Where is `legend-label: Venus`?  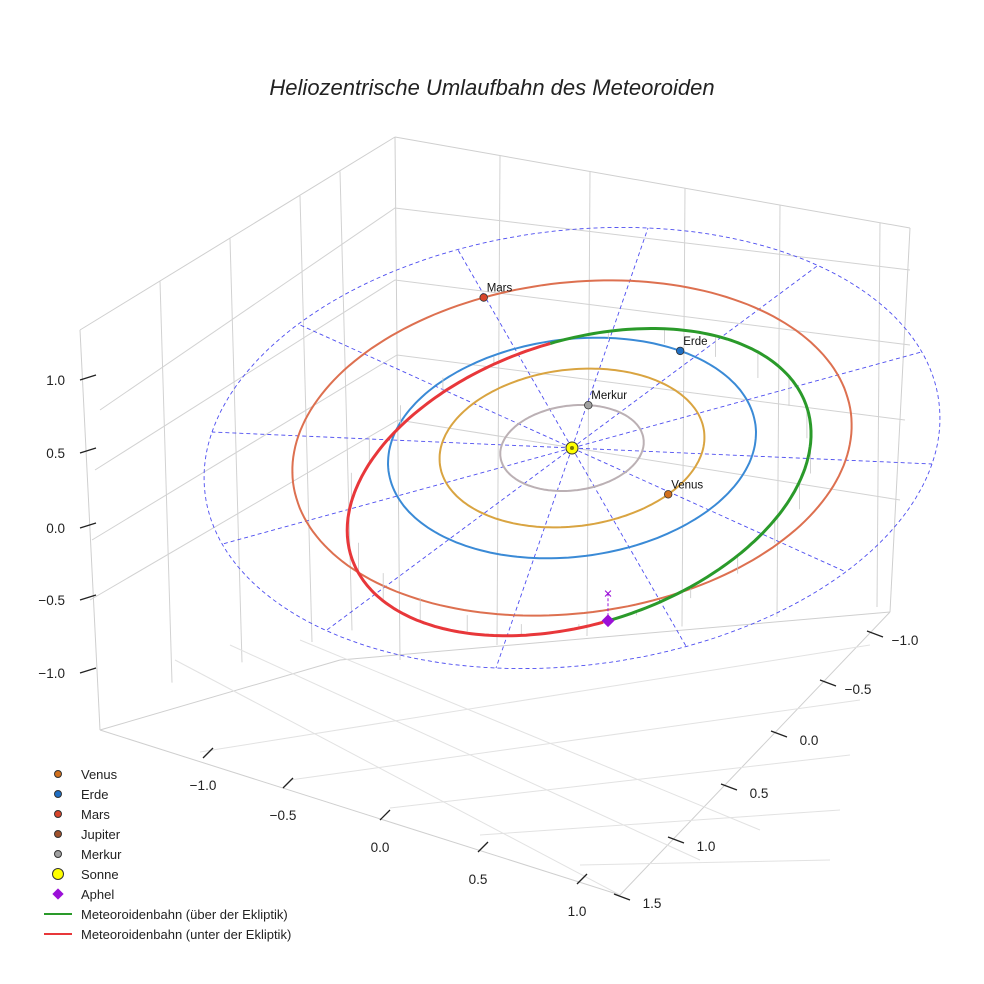 legend-label: Venus is located at coordinates (99, 774).